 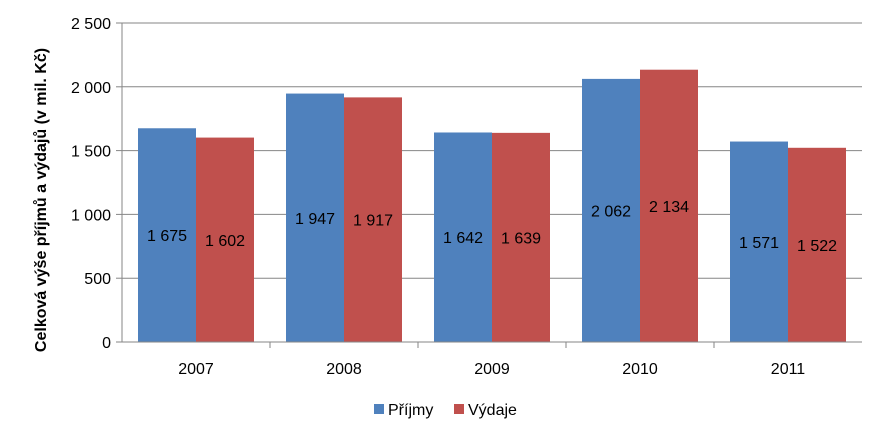 I want to click on y-tick-label: 1 500, so click(x=91, y=152).